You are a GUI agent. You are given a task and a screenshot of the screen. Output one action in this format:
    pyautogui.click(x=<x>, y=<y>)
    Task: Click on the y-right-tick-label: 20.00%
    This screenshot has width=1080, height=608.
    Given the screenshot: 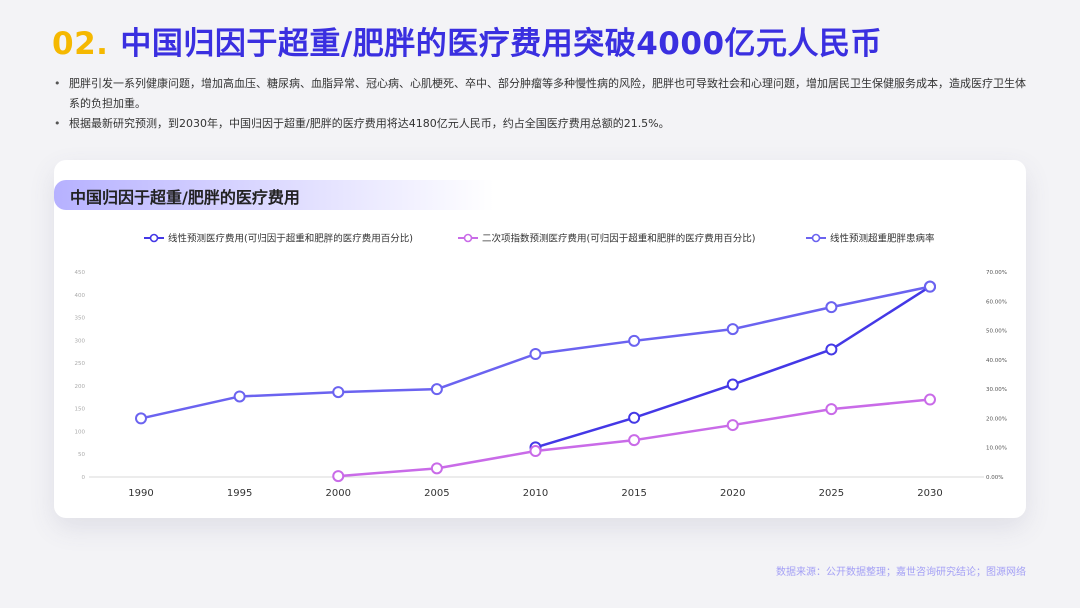 What is the action you would take?
    pyautogui.click(x=996, y=419)
    